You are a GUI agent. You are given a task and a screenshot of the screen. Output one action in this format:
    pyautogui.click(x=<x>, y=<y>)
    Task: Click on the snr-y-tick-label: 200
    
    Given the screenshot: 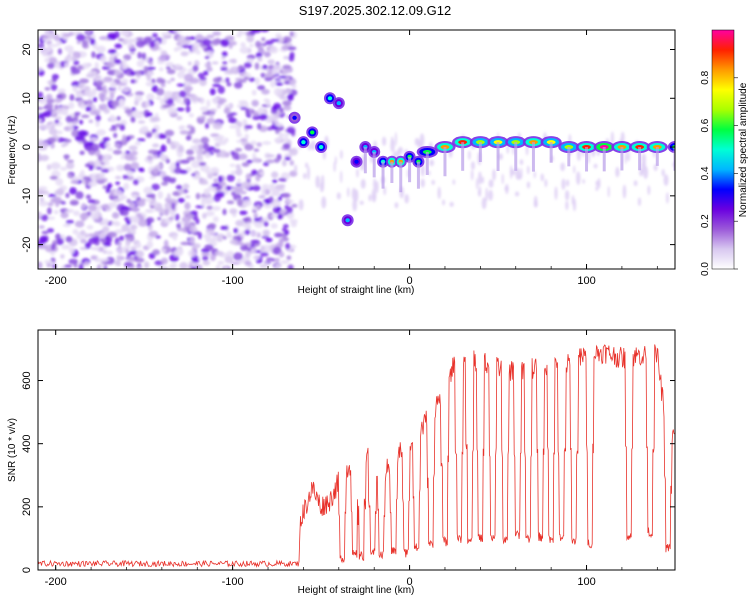 What is the action you would take?
    pyautogui.click(x=27, y=507)
    